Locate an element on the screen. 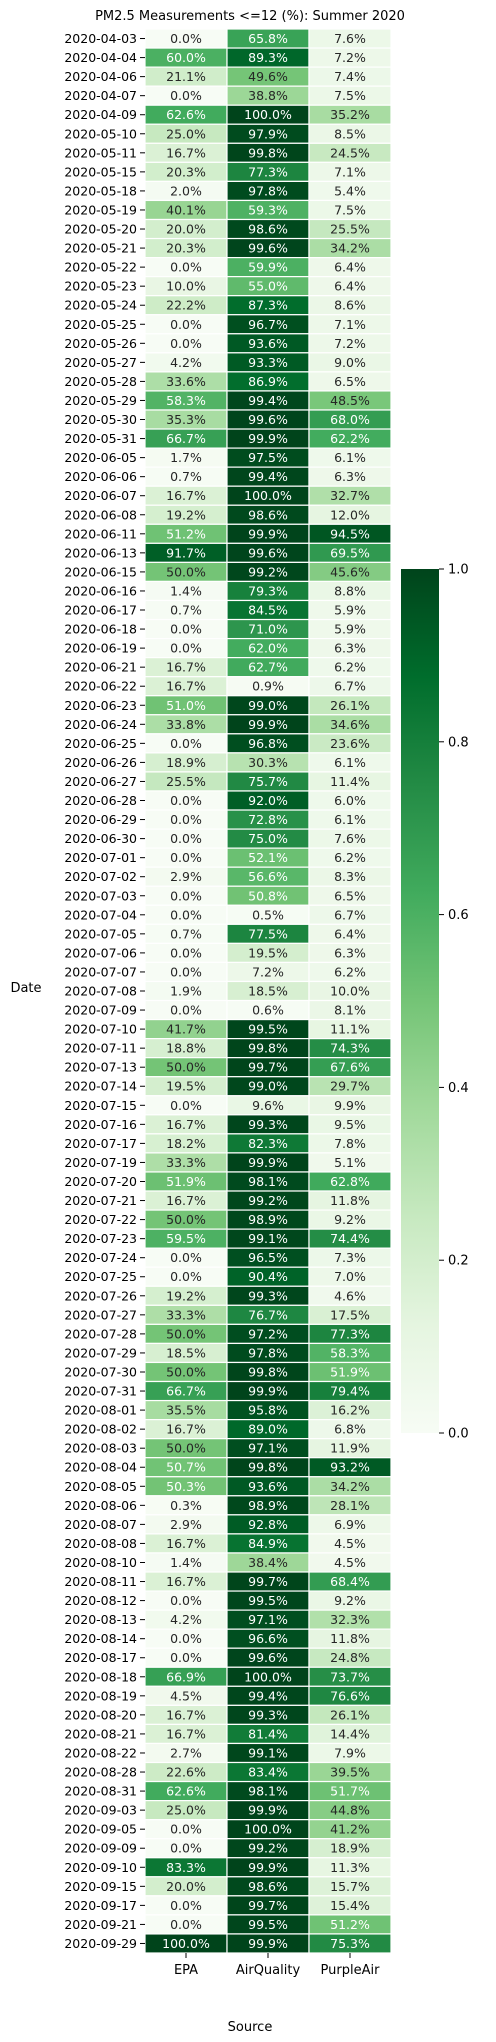 This screenshot has width=496, height=2042. cell-value-label: 32.7% is located at coordinates (350, 495).